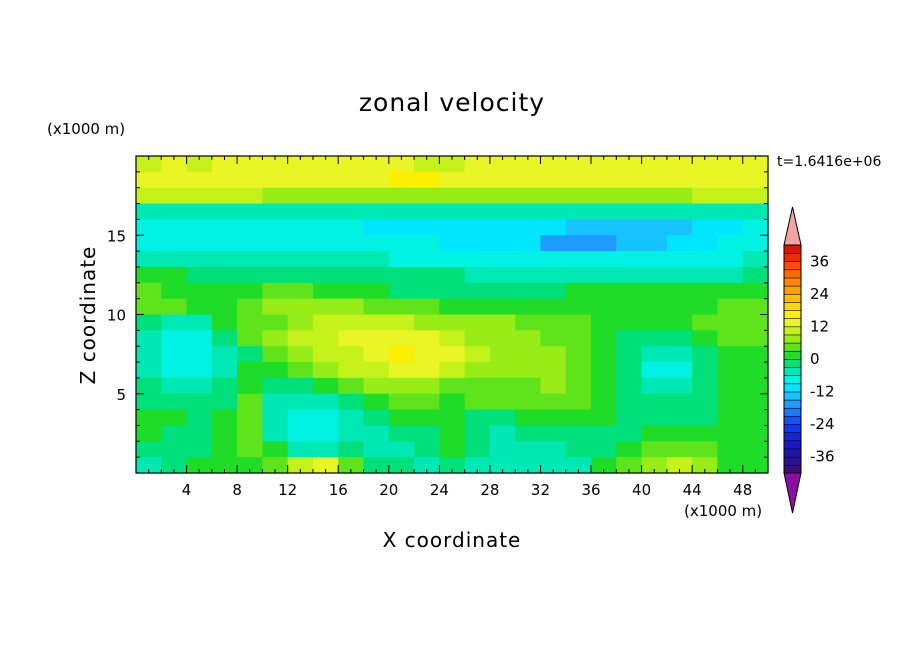 The image size is (904, 654). Describe the element at coordinates (388, 490) in the screenshot. I see `x-tick-label: 20` at that location.